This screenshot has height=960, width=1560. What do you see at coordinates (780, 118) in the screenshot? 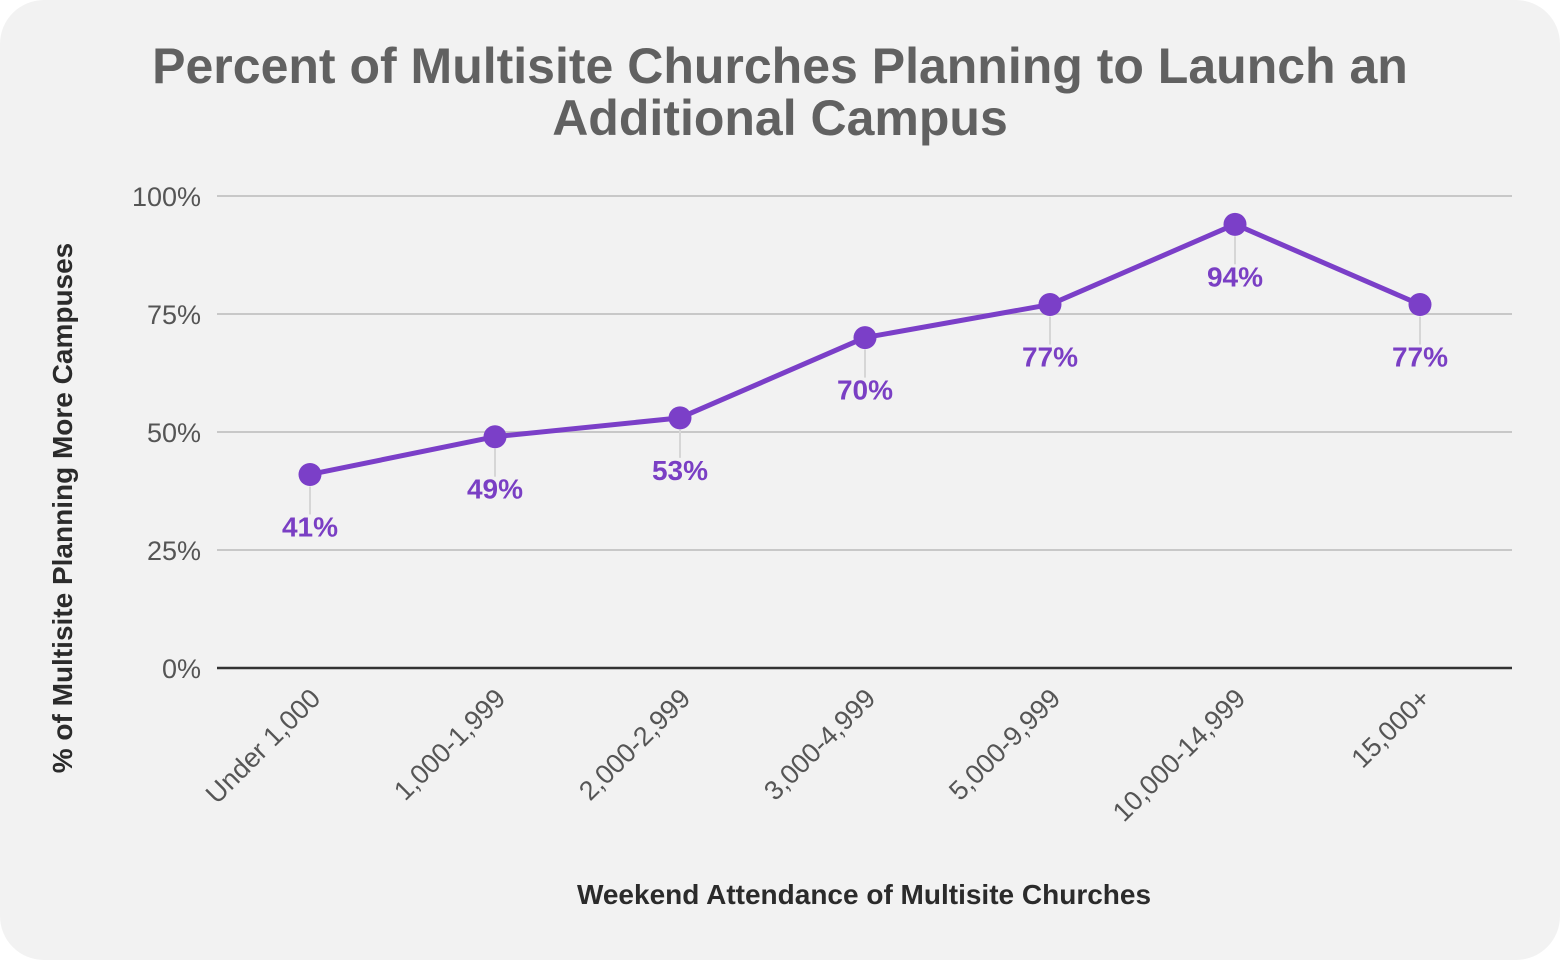
I see `chart-title-line-2: Additional Campus` at bounding box center [780, 118].